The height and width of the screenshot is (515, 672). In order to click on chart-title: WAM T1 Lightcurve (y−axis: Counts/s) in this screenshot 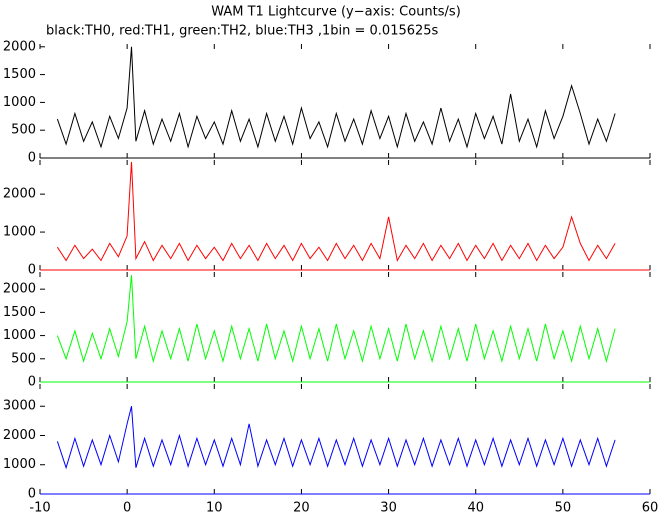, I will do `click(336, 12)`.